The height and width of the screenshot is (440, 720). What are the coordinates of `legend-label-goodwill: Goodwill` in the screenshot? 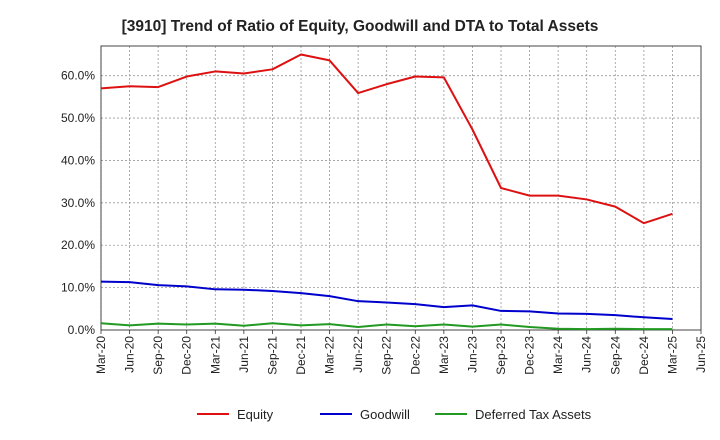 It's located at (385, 414).